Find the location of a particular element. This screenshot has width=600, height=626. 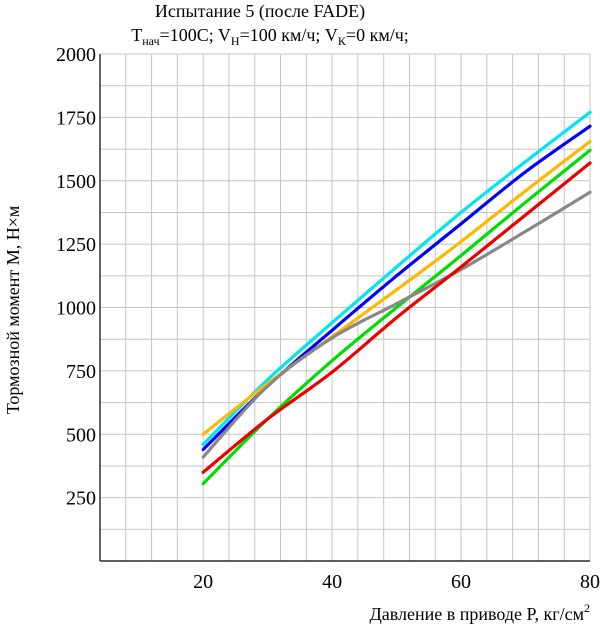

y-tick-label: 1500 is located at coordinates (76, 182).